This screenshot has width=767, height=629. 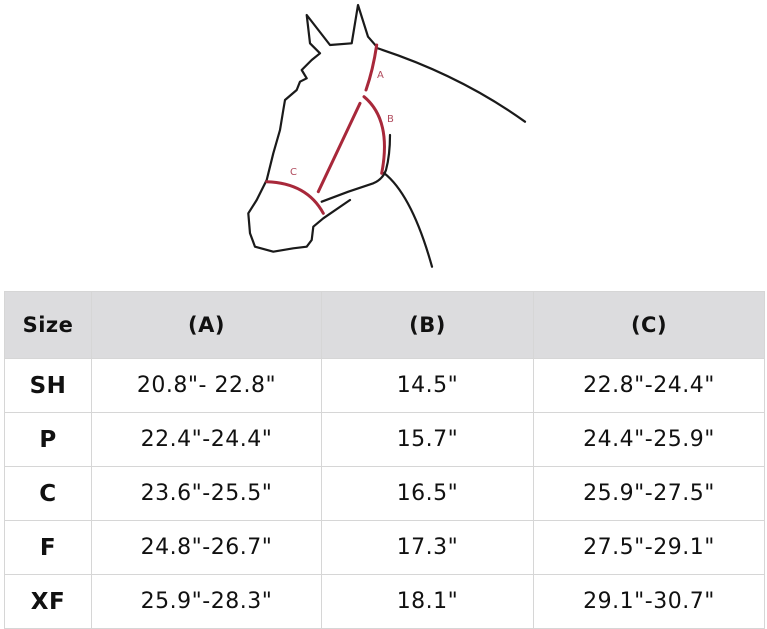 I want to click on label-c: C, so click(x=293, y=172).